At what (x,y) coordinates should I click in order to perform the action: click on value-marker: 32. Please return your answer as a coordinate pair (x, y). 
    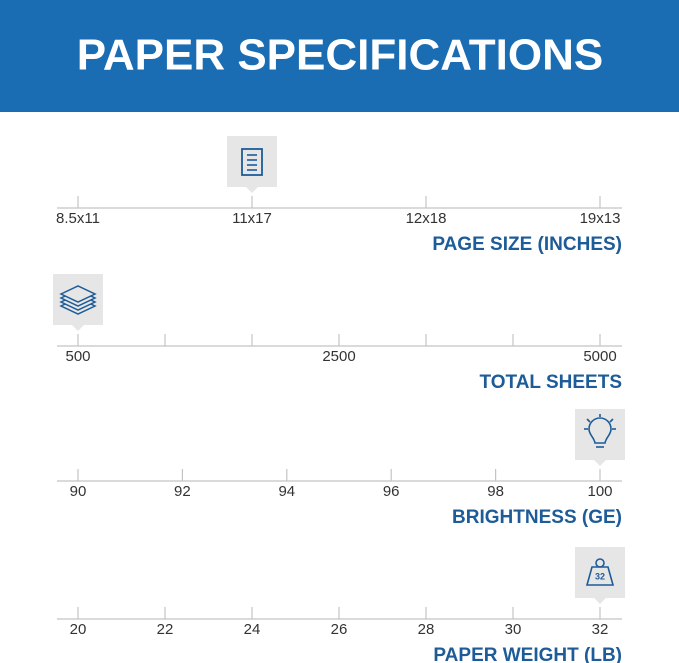
    Looking at the image, I should click on (600, 575).